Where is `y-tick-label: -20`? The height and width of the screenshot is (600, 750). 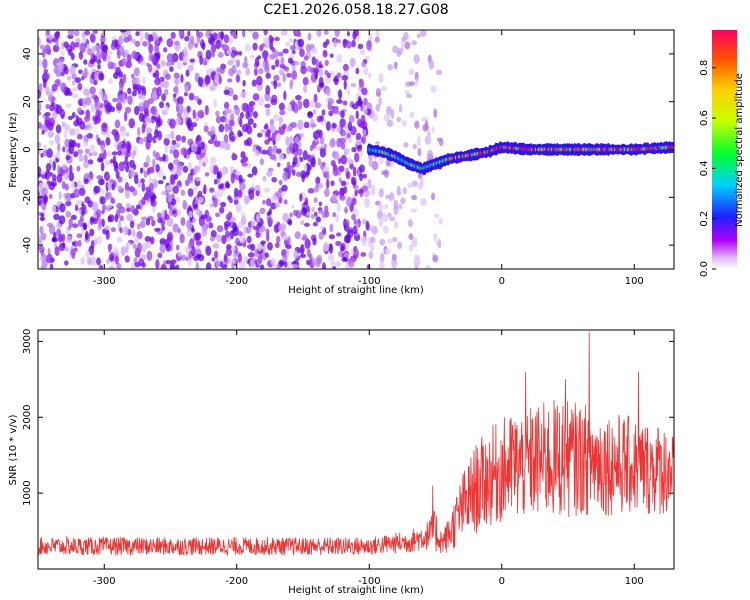 y-tick-label: -20 is located at coordinates (27, 197).